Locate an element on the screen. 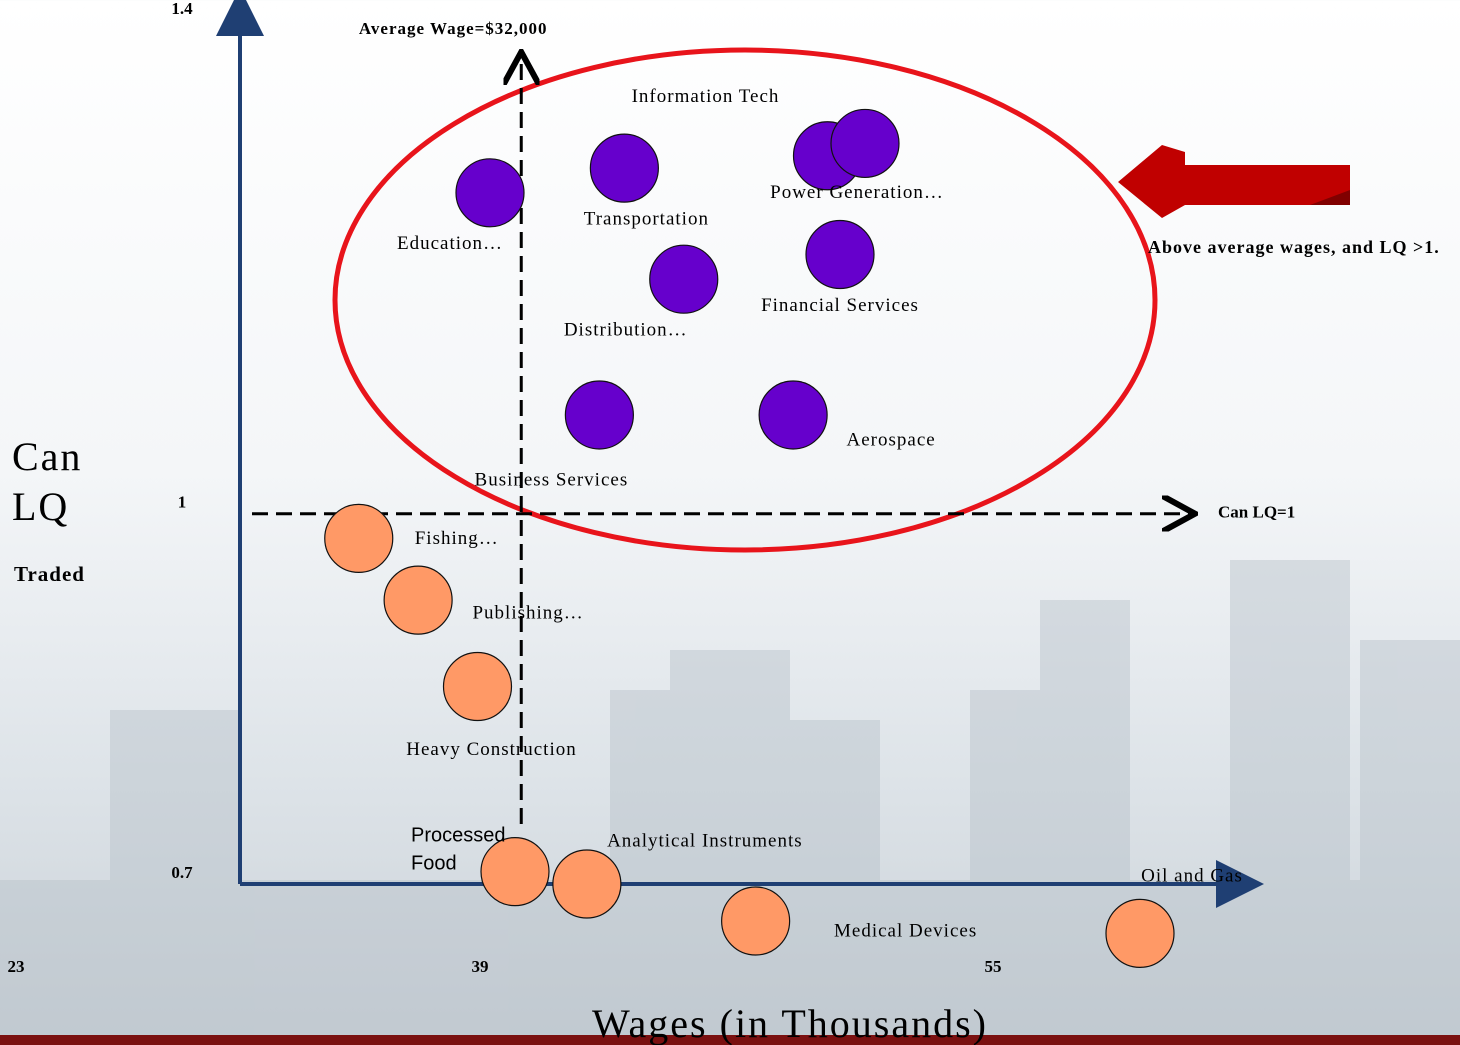 The image size is (1460, 1045). point-label: Analytical Instruments is located at coordinates (705, 840).